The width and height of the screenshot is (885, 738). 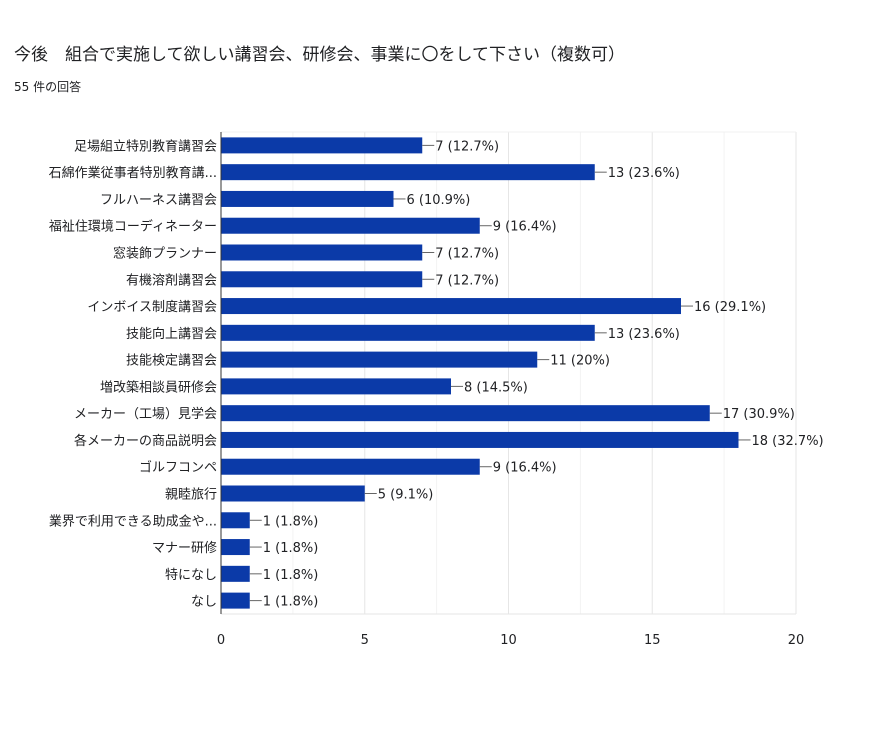 I want to click on x-tick-label: 5, so click(x=365, y=640).